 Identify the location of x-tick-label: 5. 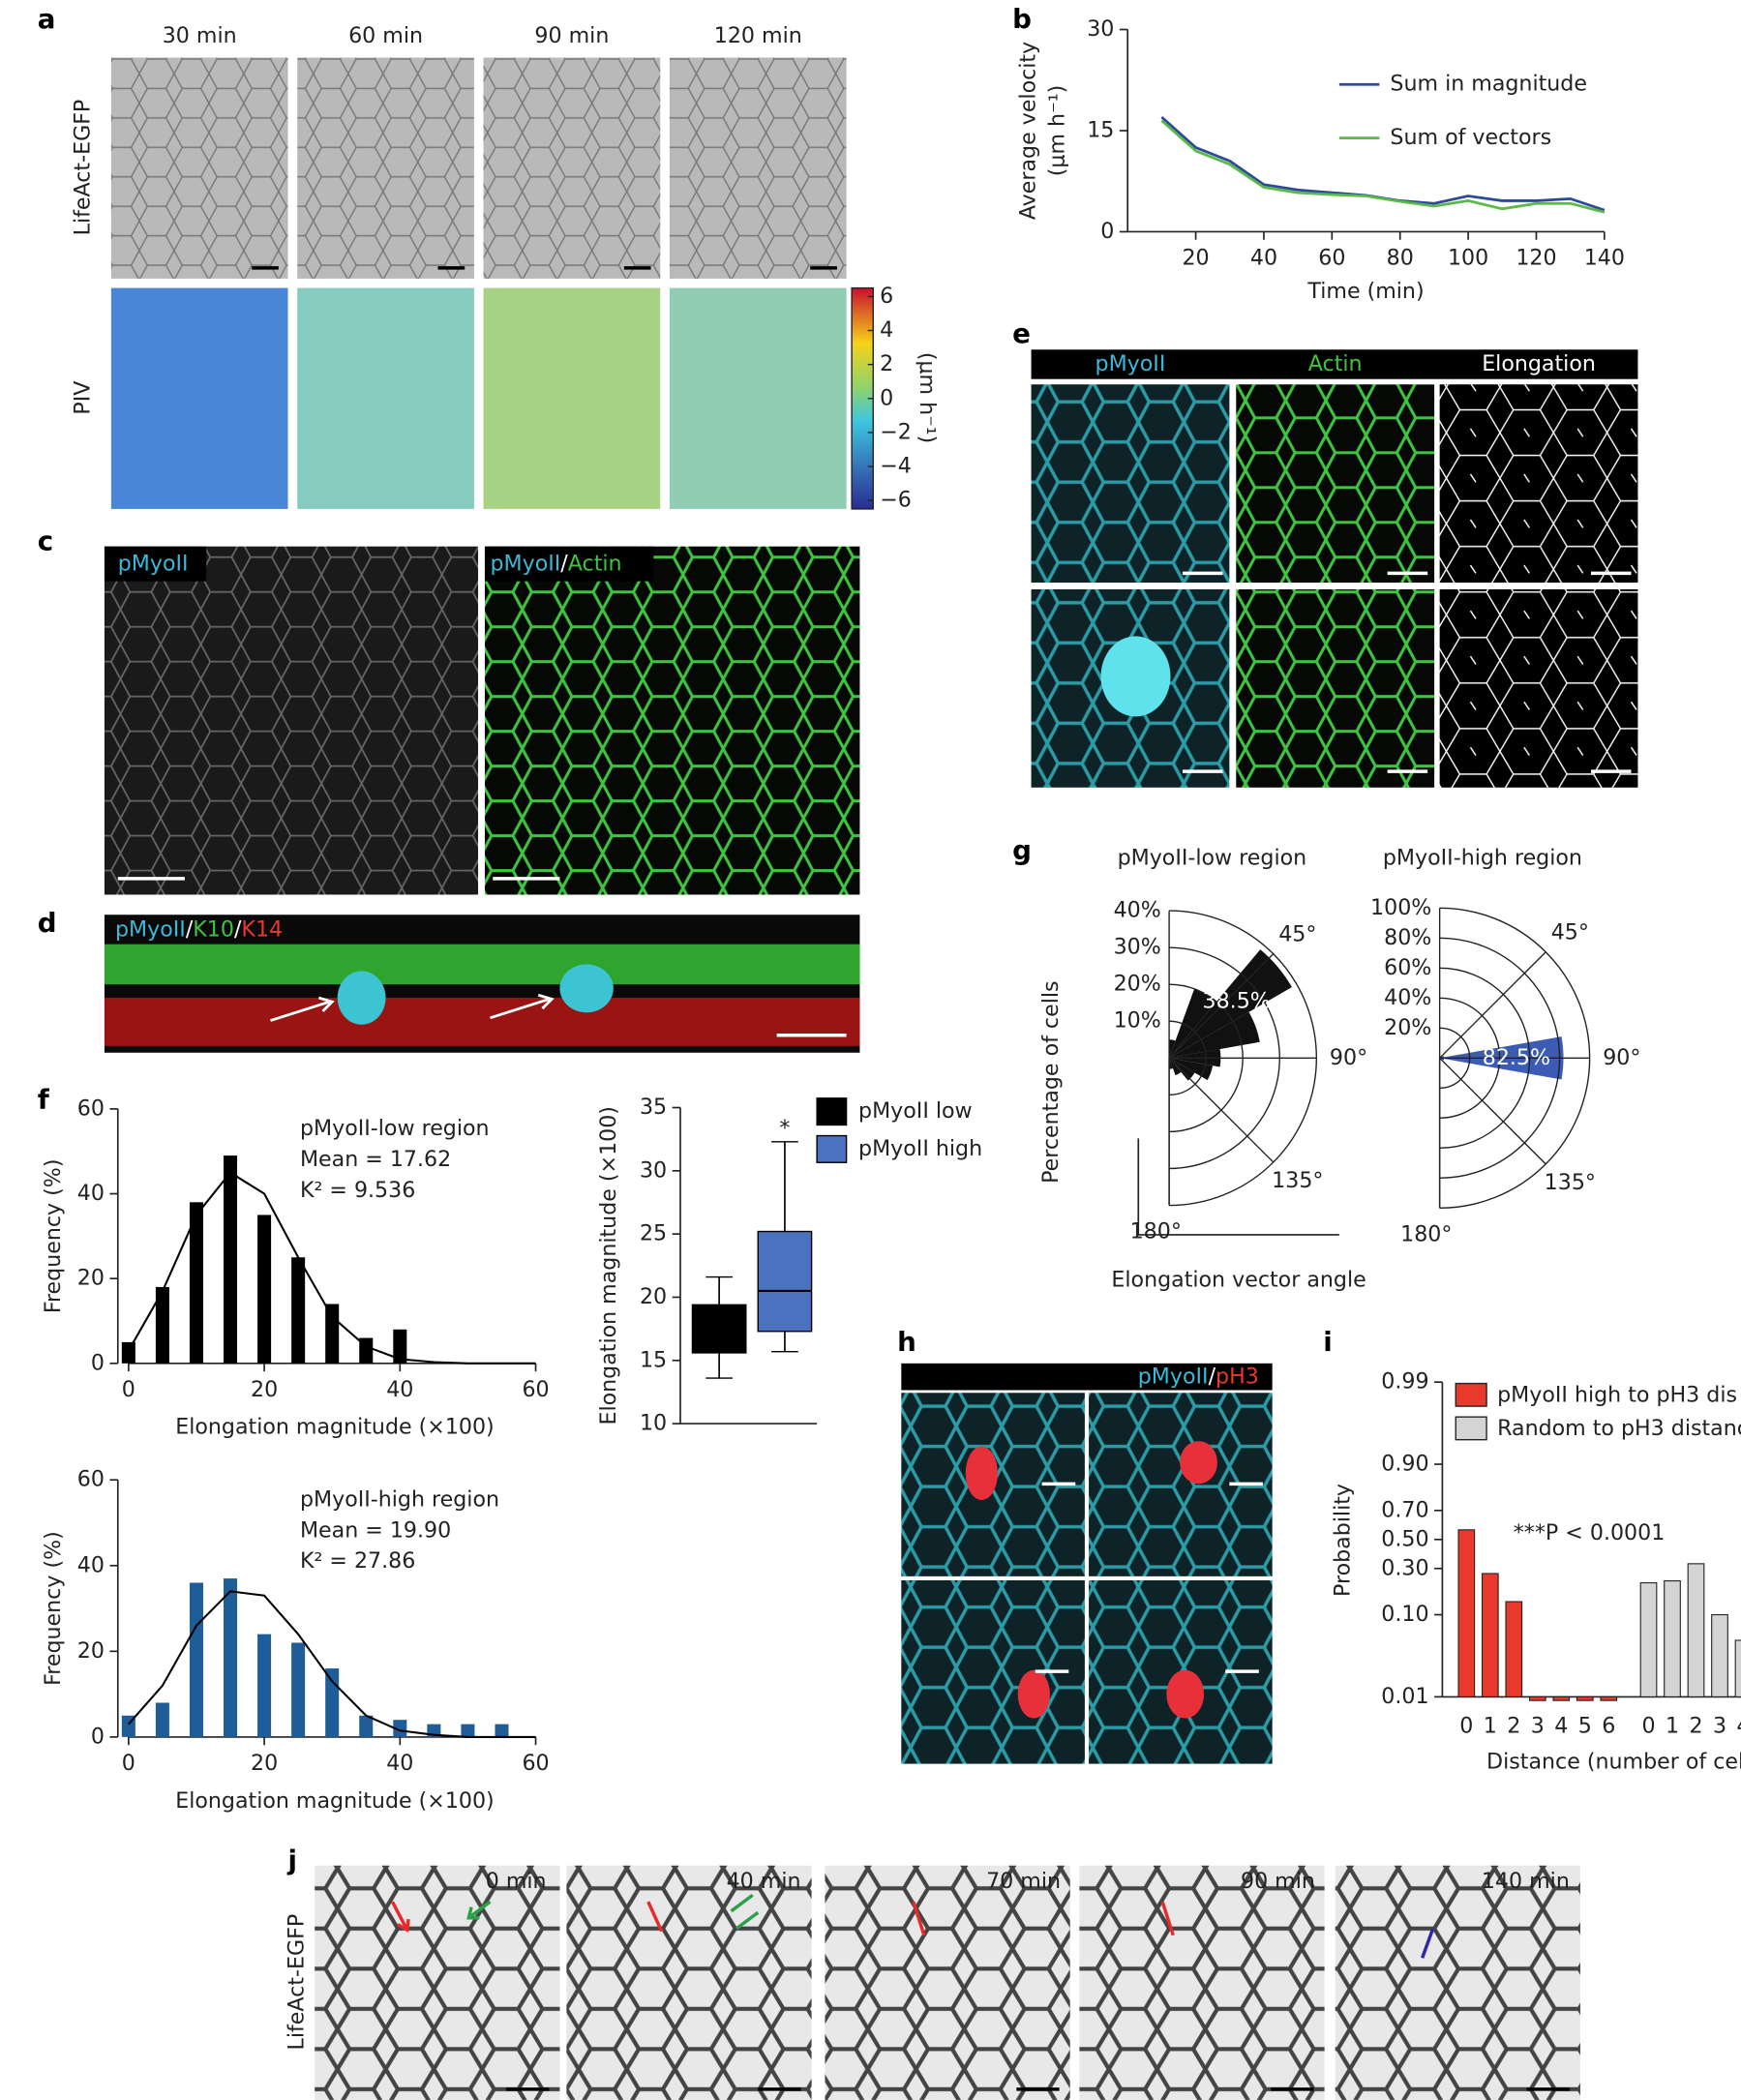
(1585, 1726).